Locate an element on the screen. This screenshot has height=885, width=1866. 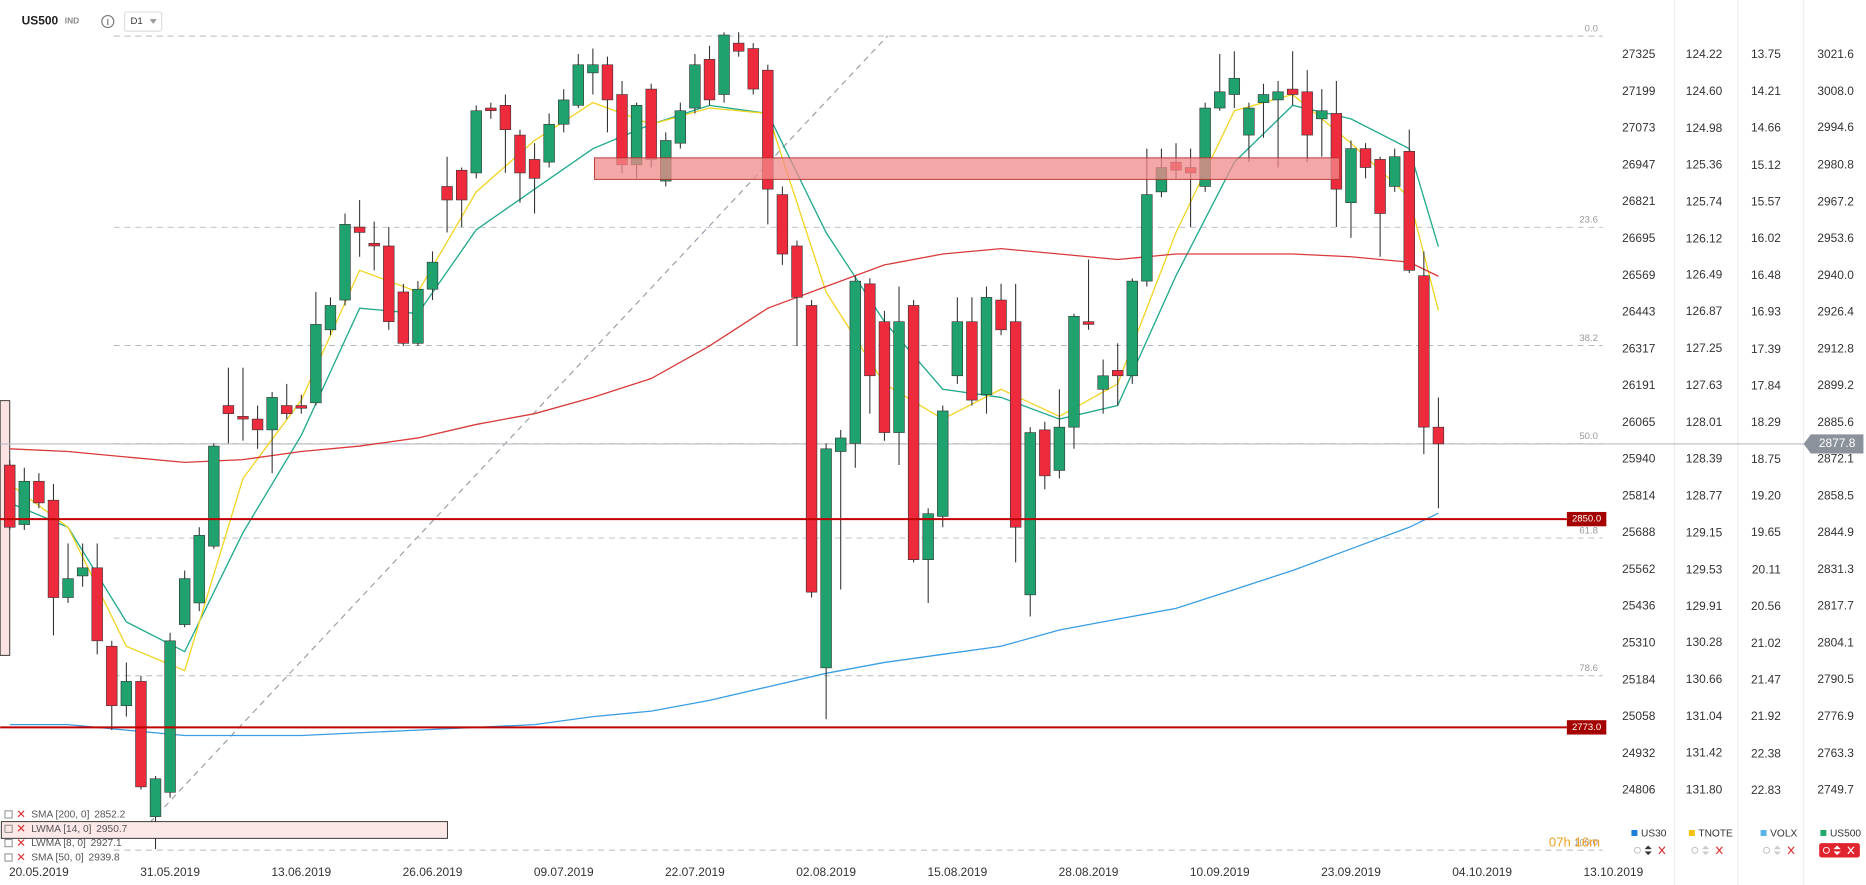
y-tick-label: 2926.4 is located at coordinates (1835, 312).